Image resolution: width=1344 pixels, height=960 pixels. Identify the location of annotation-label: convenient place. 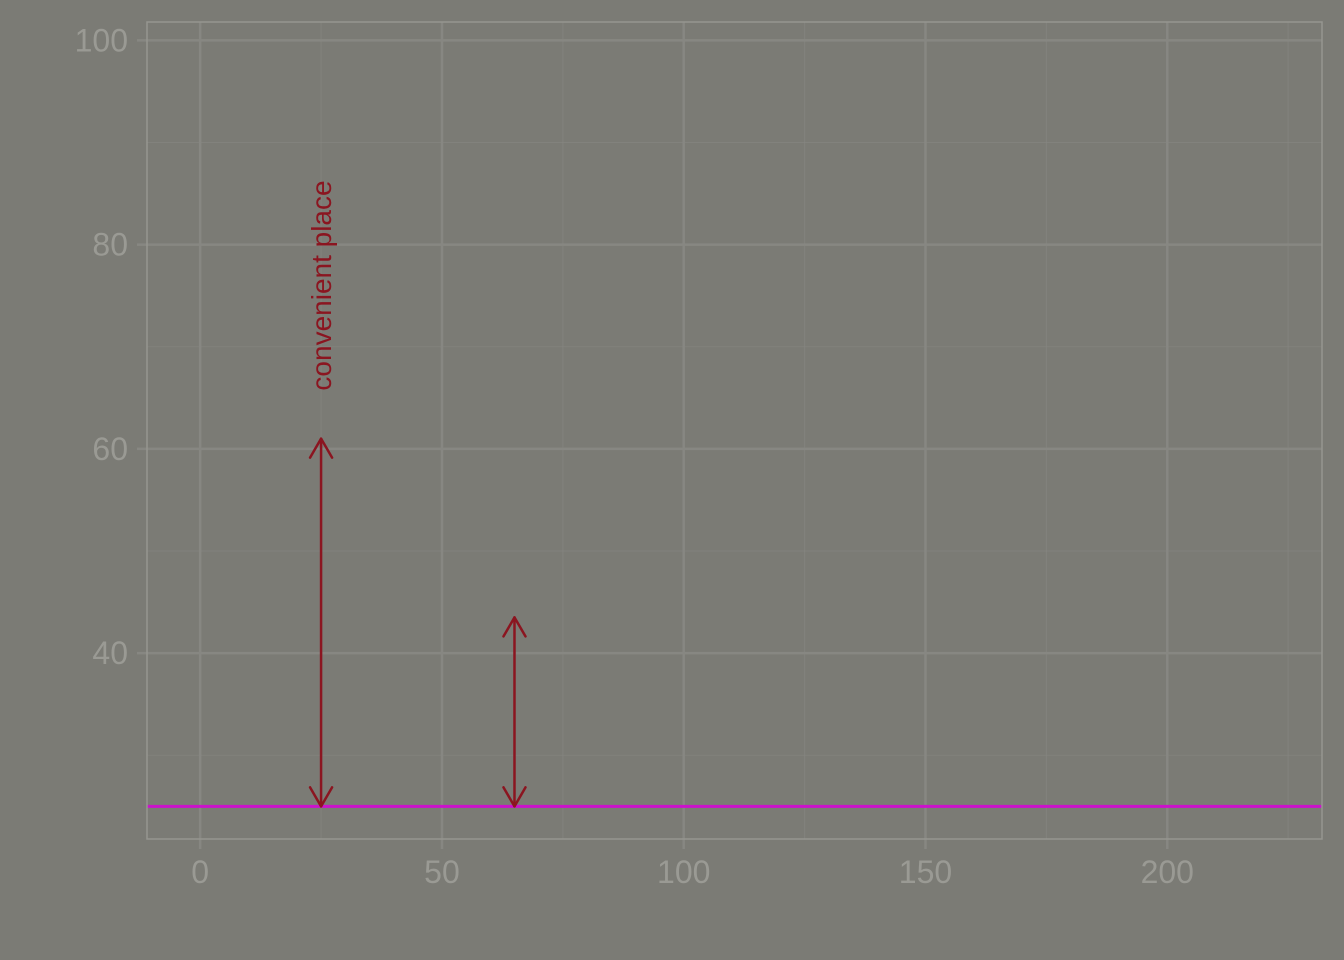
(321, 285).